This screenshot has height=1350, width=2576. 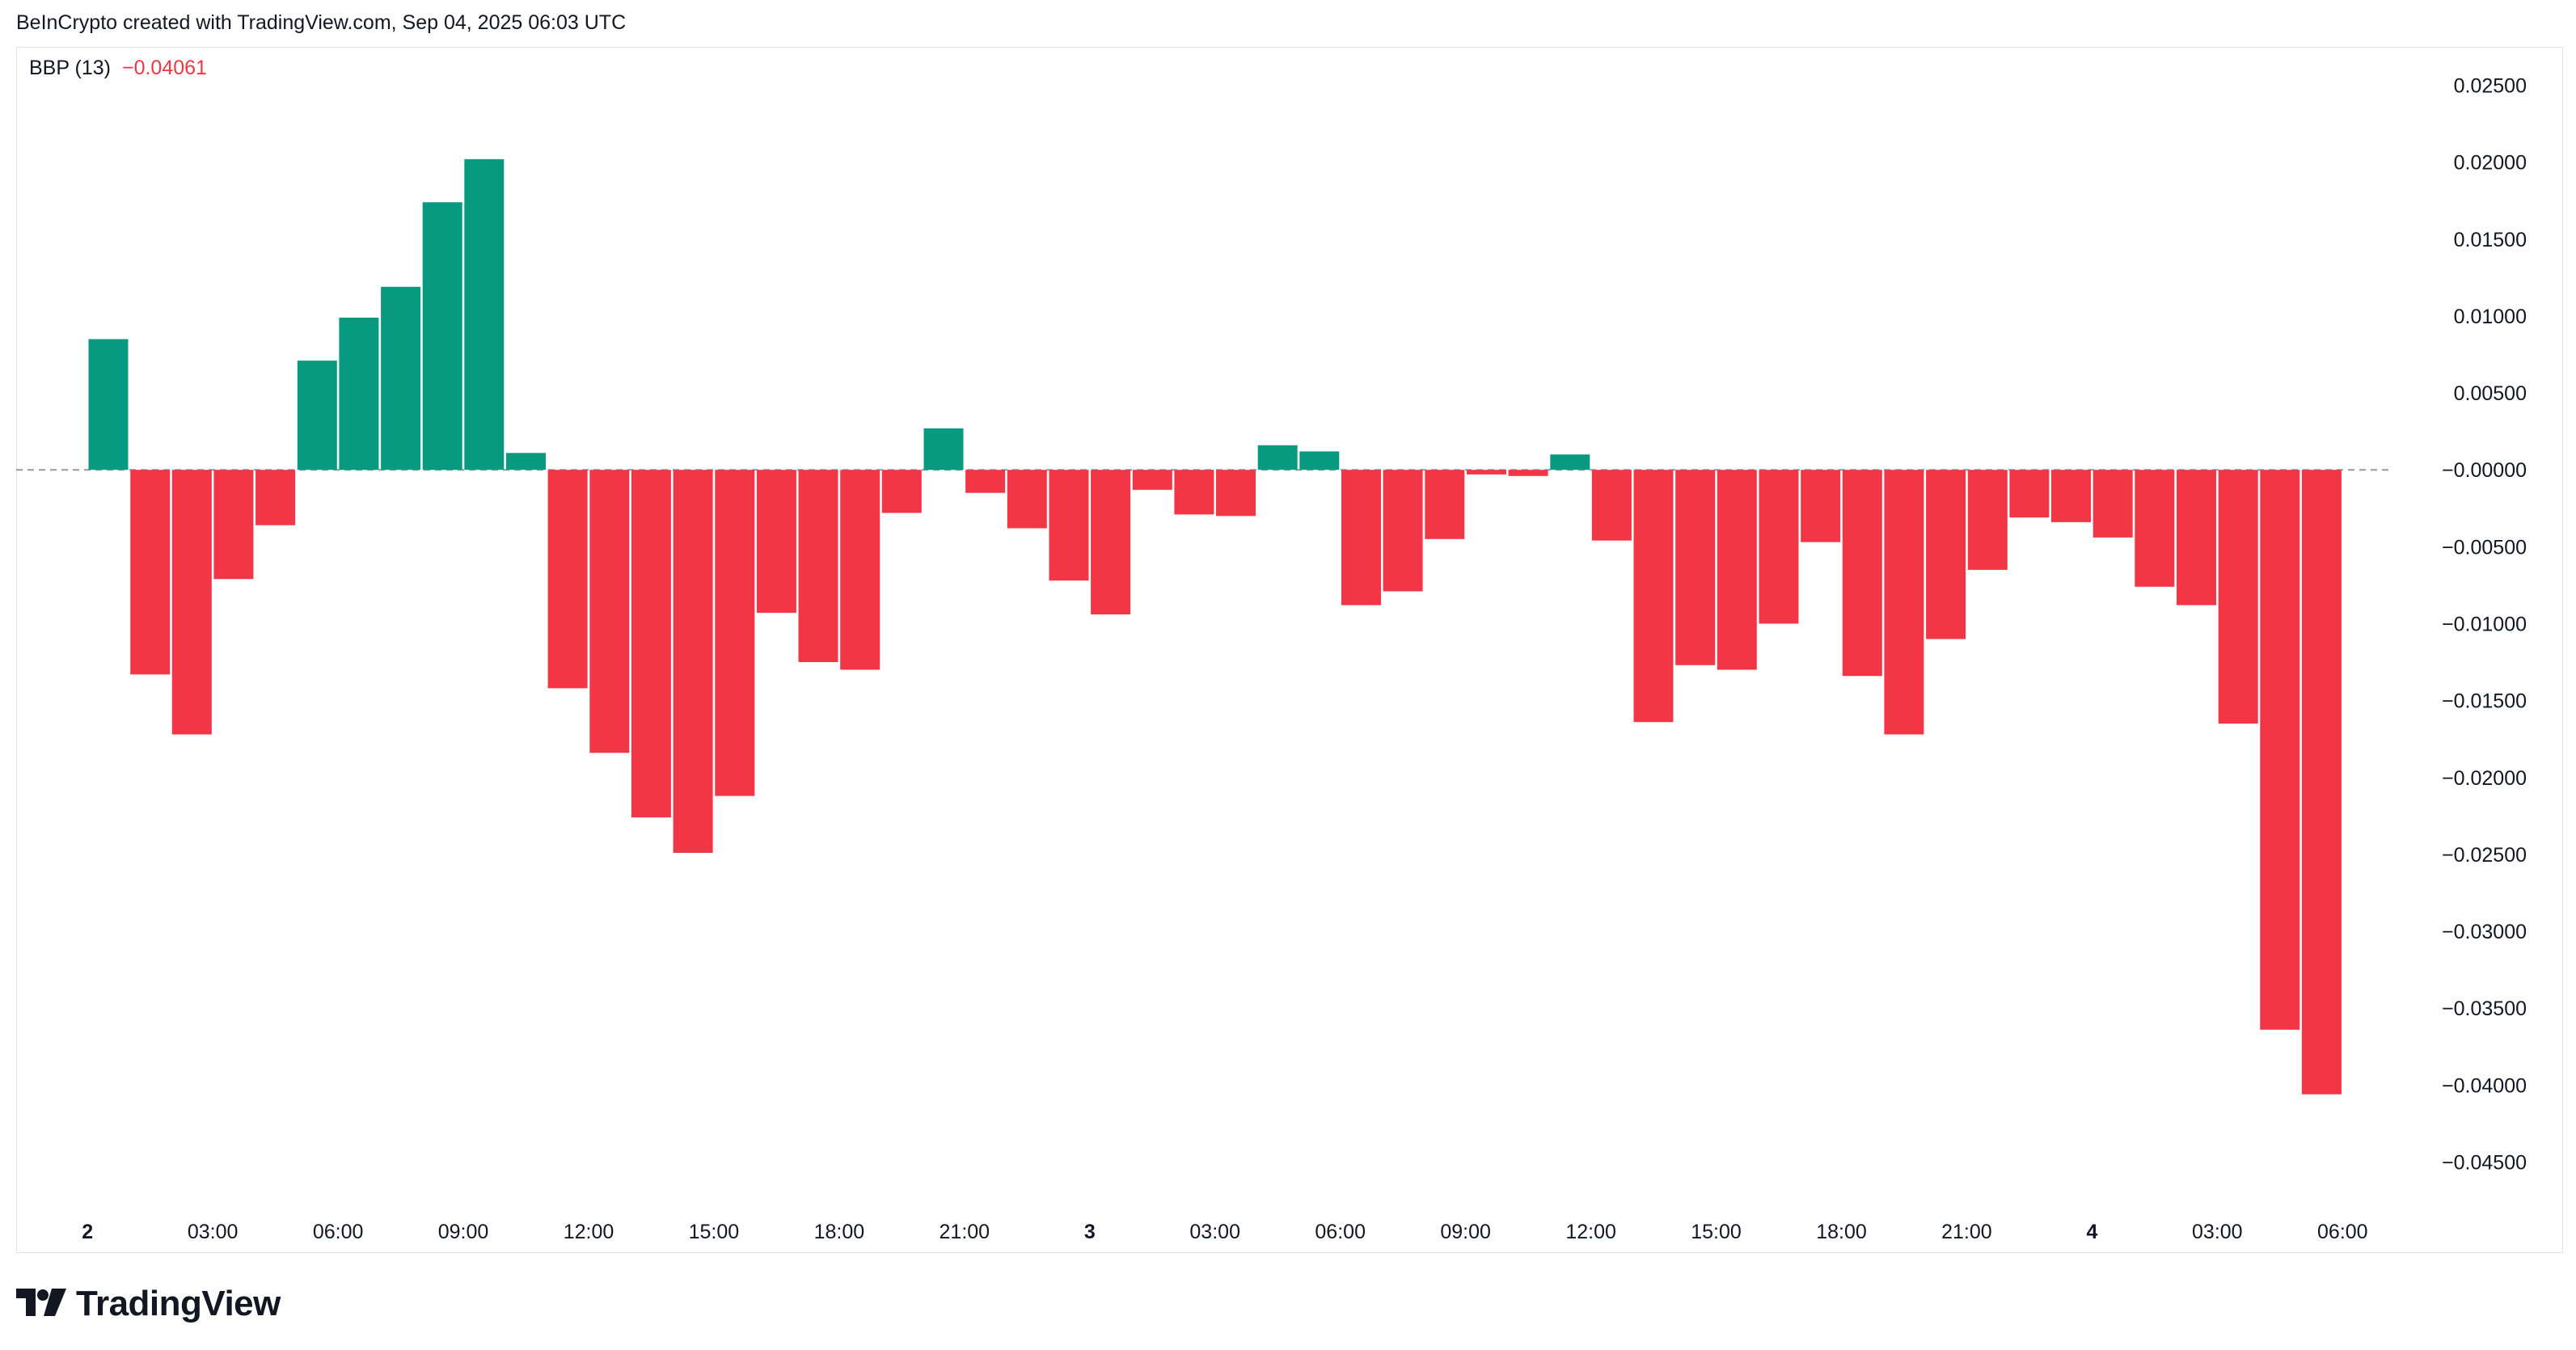 What do you see at coordinates (1090, 1232) in the screenshot?
I see `x-tick-label: 3` at bounding box center [1090, 1232].